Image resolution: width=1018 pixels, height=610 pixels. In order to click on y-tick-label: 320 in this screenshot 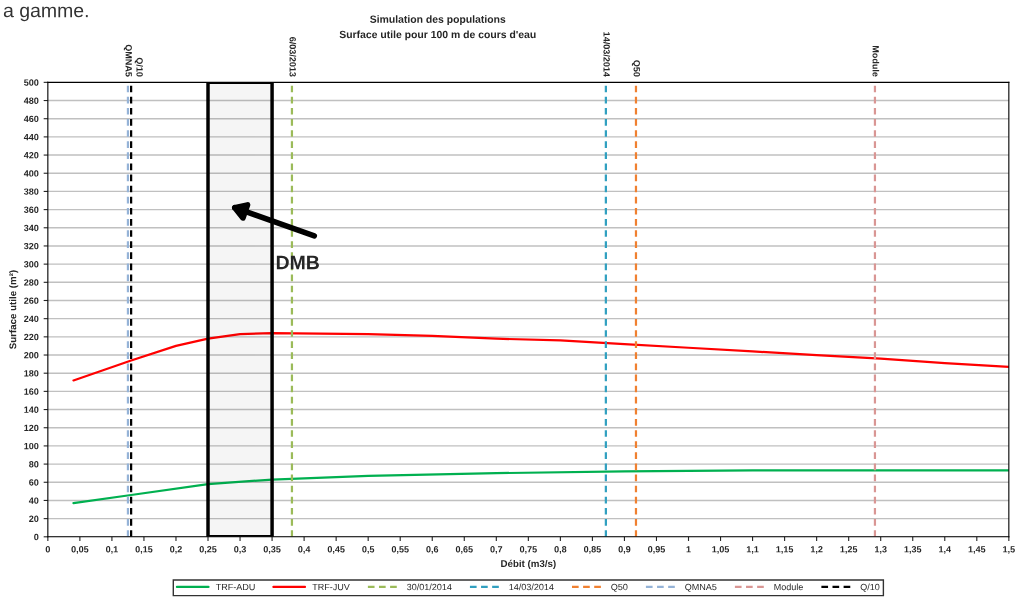, I will do `click(31, 246)`.